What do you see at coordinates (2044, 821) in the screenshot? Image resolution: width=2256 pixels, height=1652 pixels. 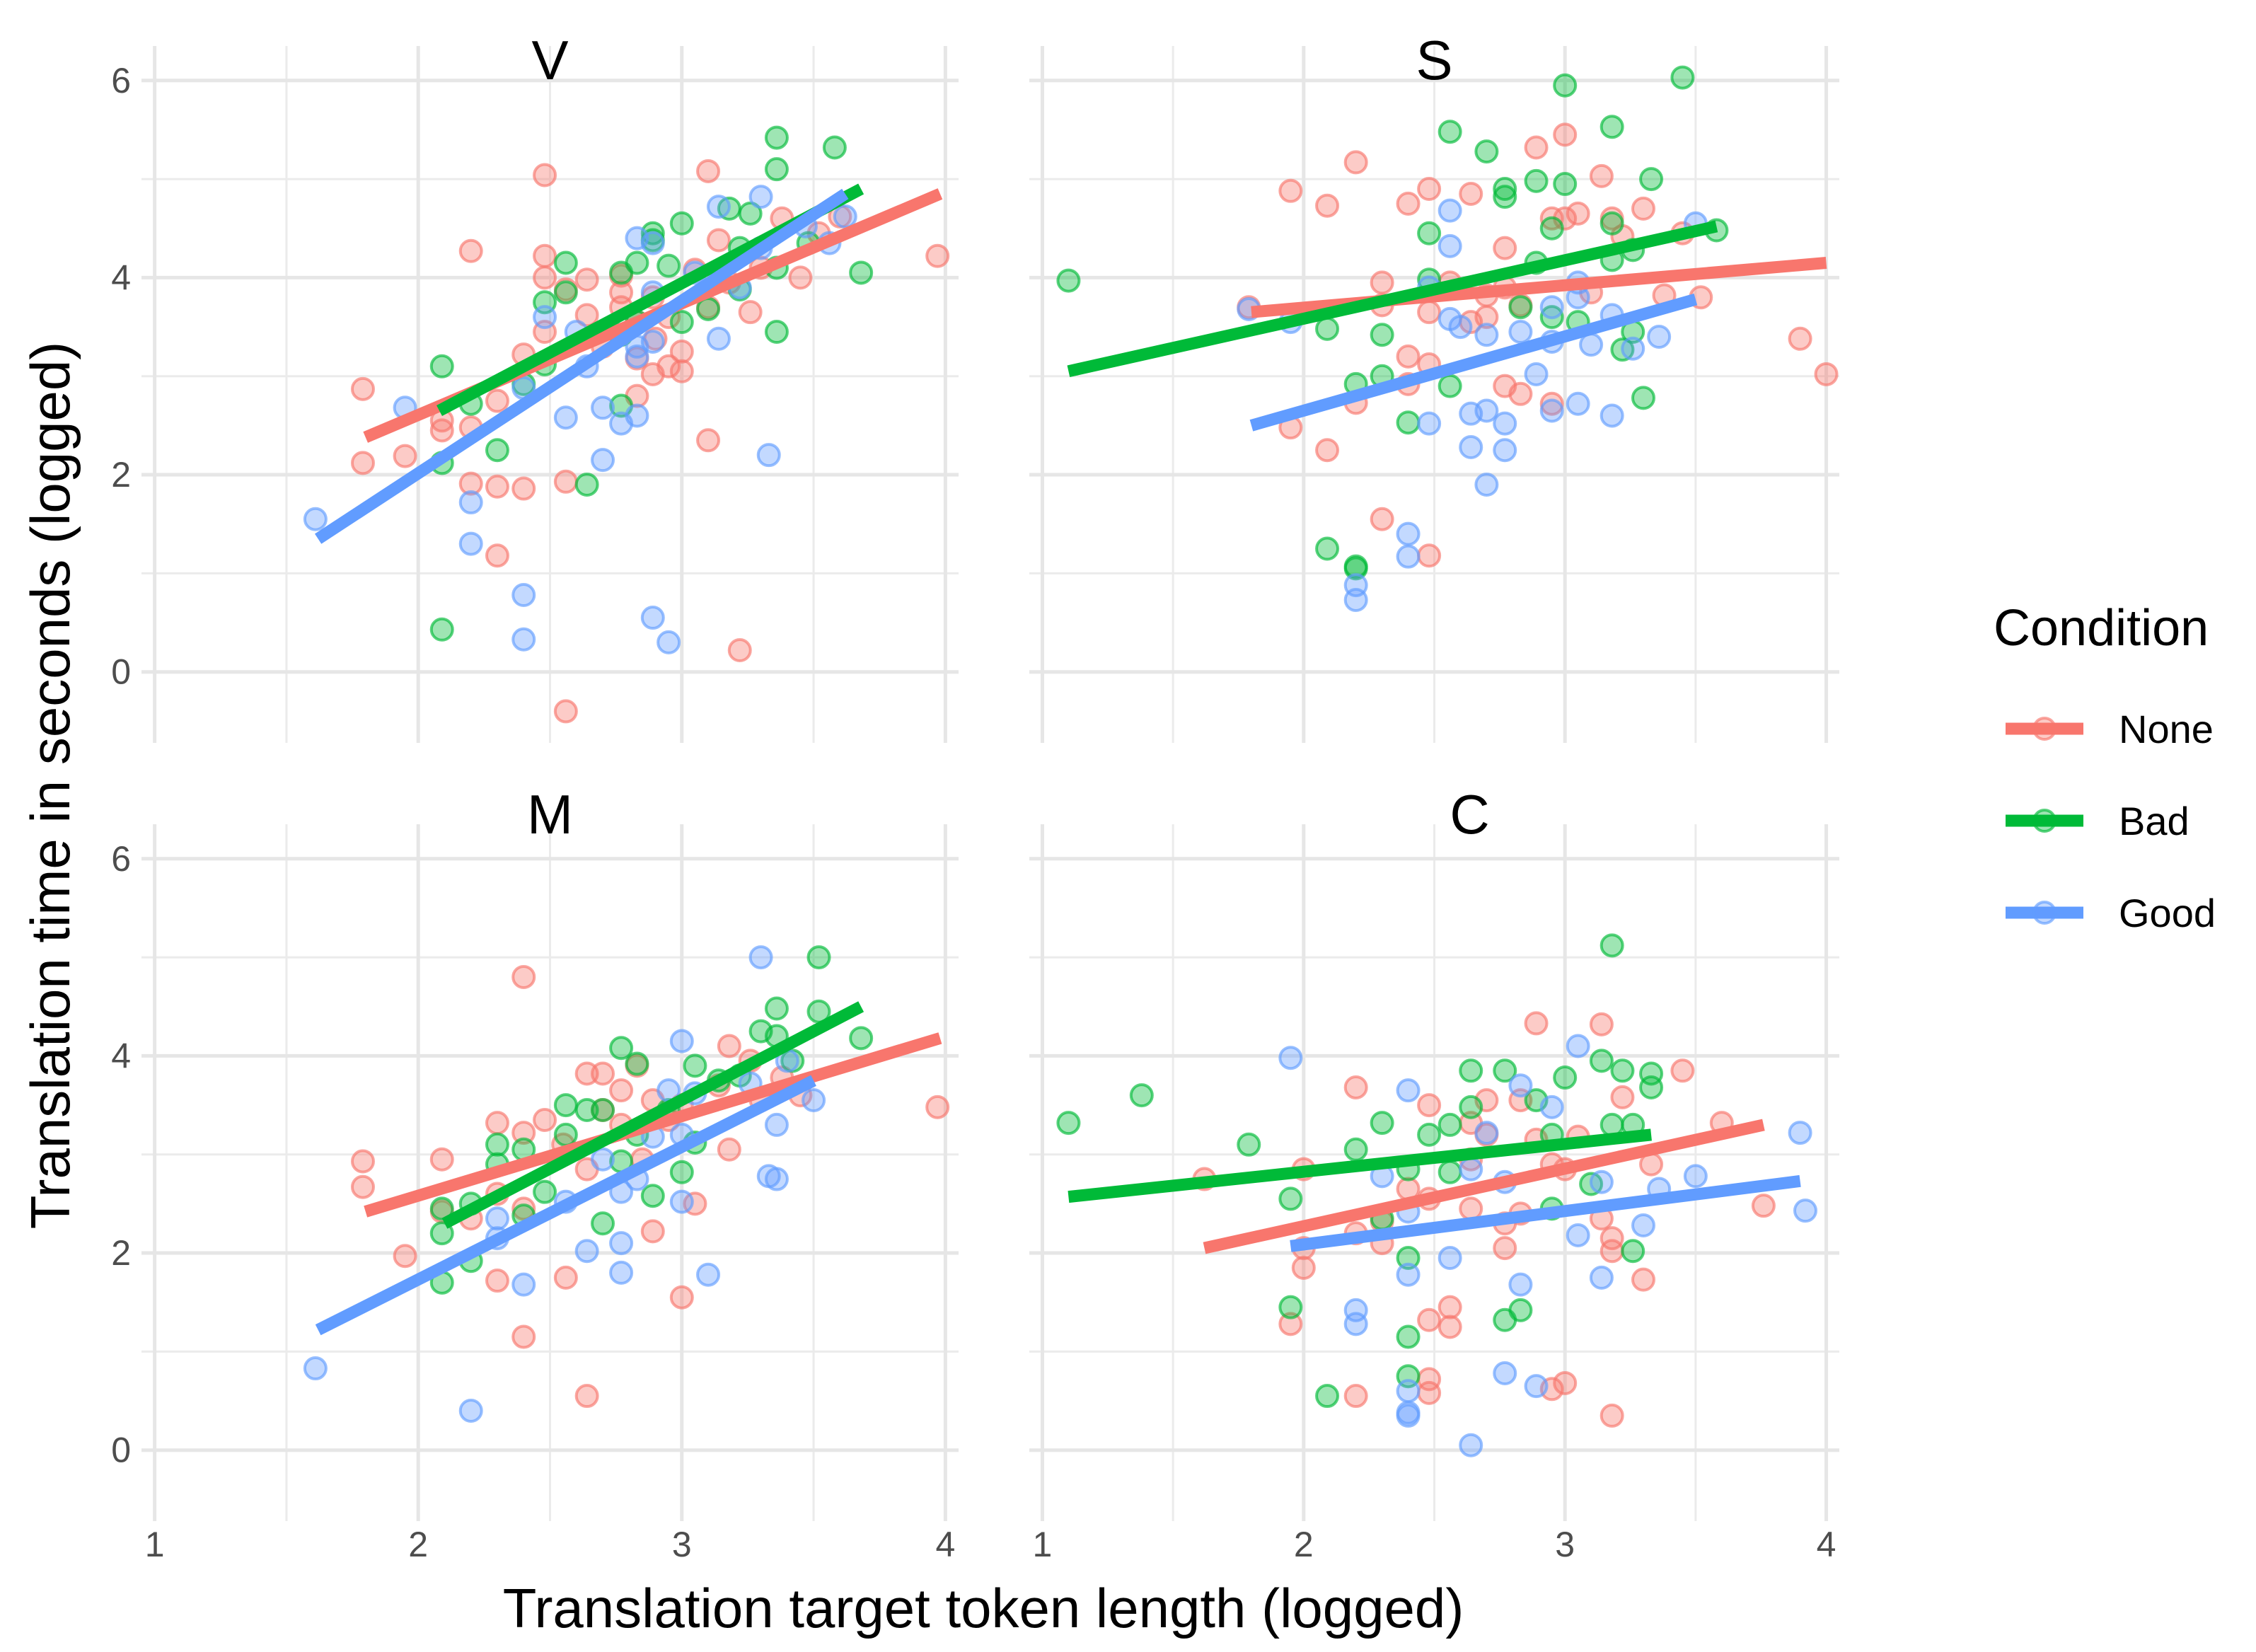 I see `legend-point` at bounding box center [2044, 821].